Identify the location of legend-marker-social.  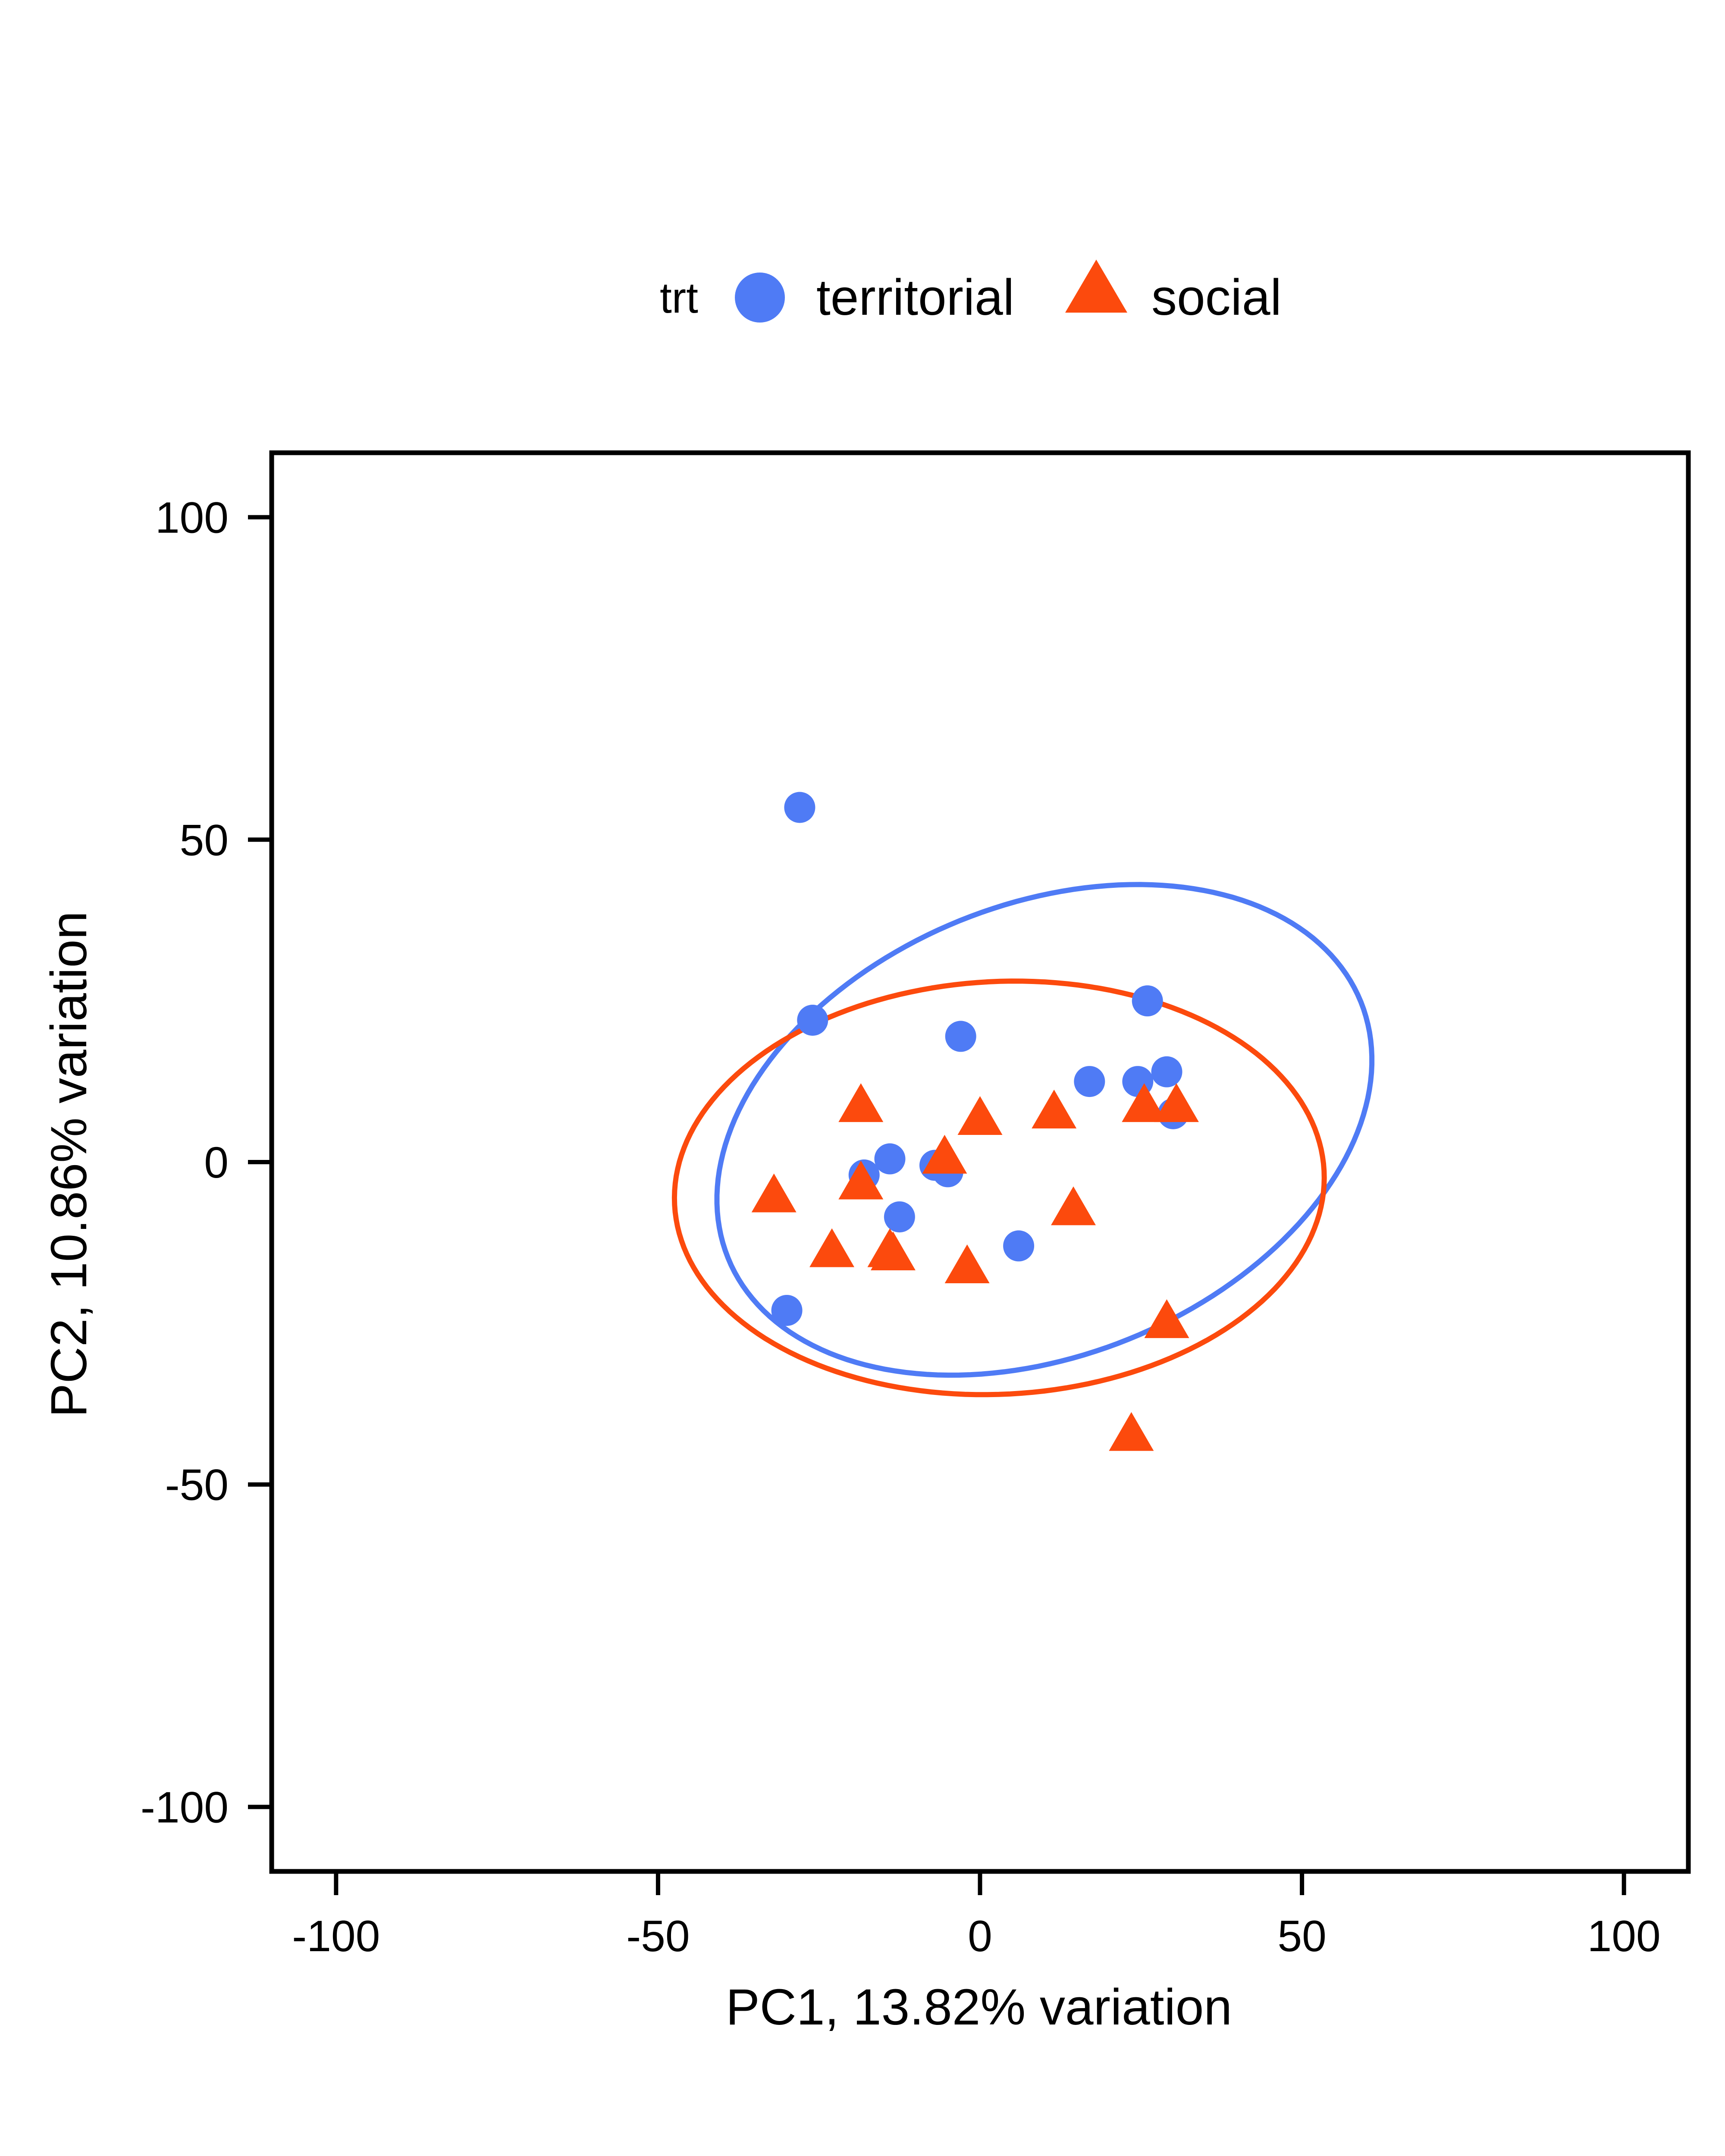
(1096, 286).